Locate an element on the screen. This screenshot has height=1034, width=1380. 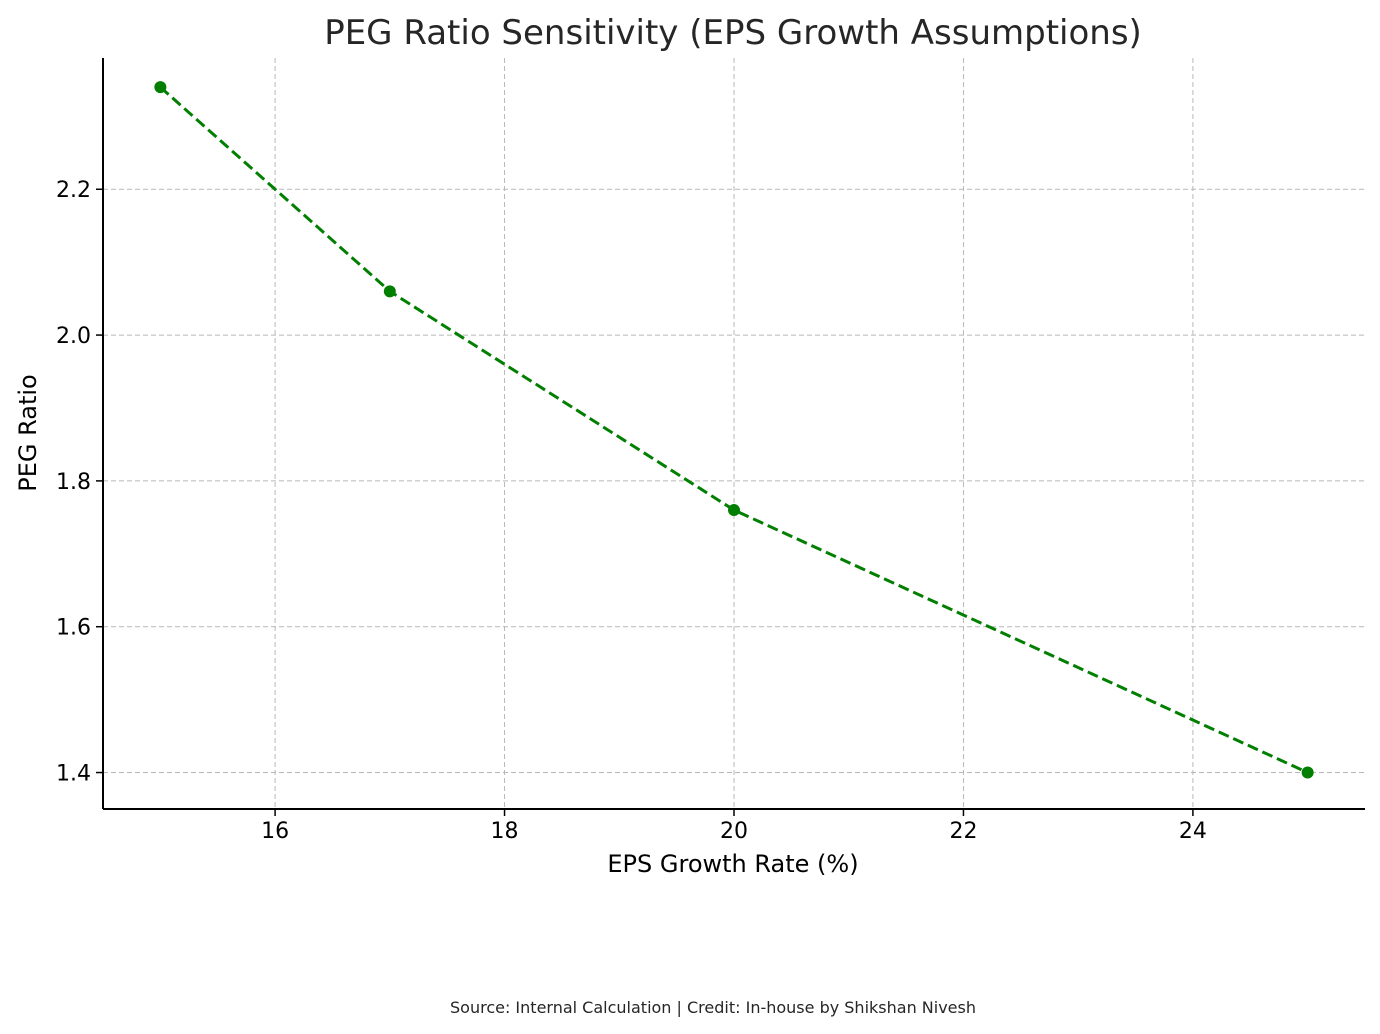
y-tick-label: 1.6 is located at coordinates (73, 628).